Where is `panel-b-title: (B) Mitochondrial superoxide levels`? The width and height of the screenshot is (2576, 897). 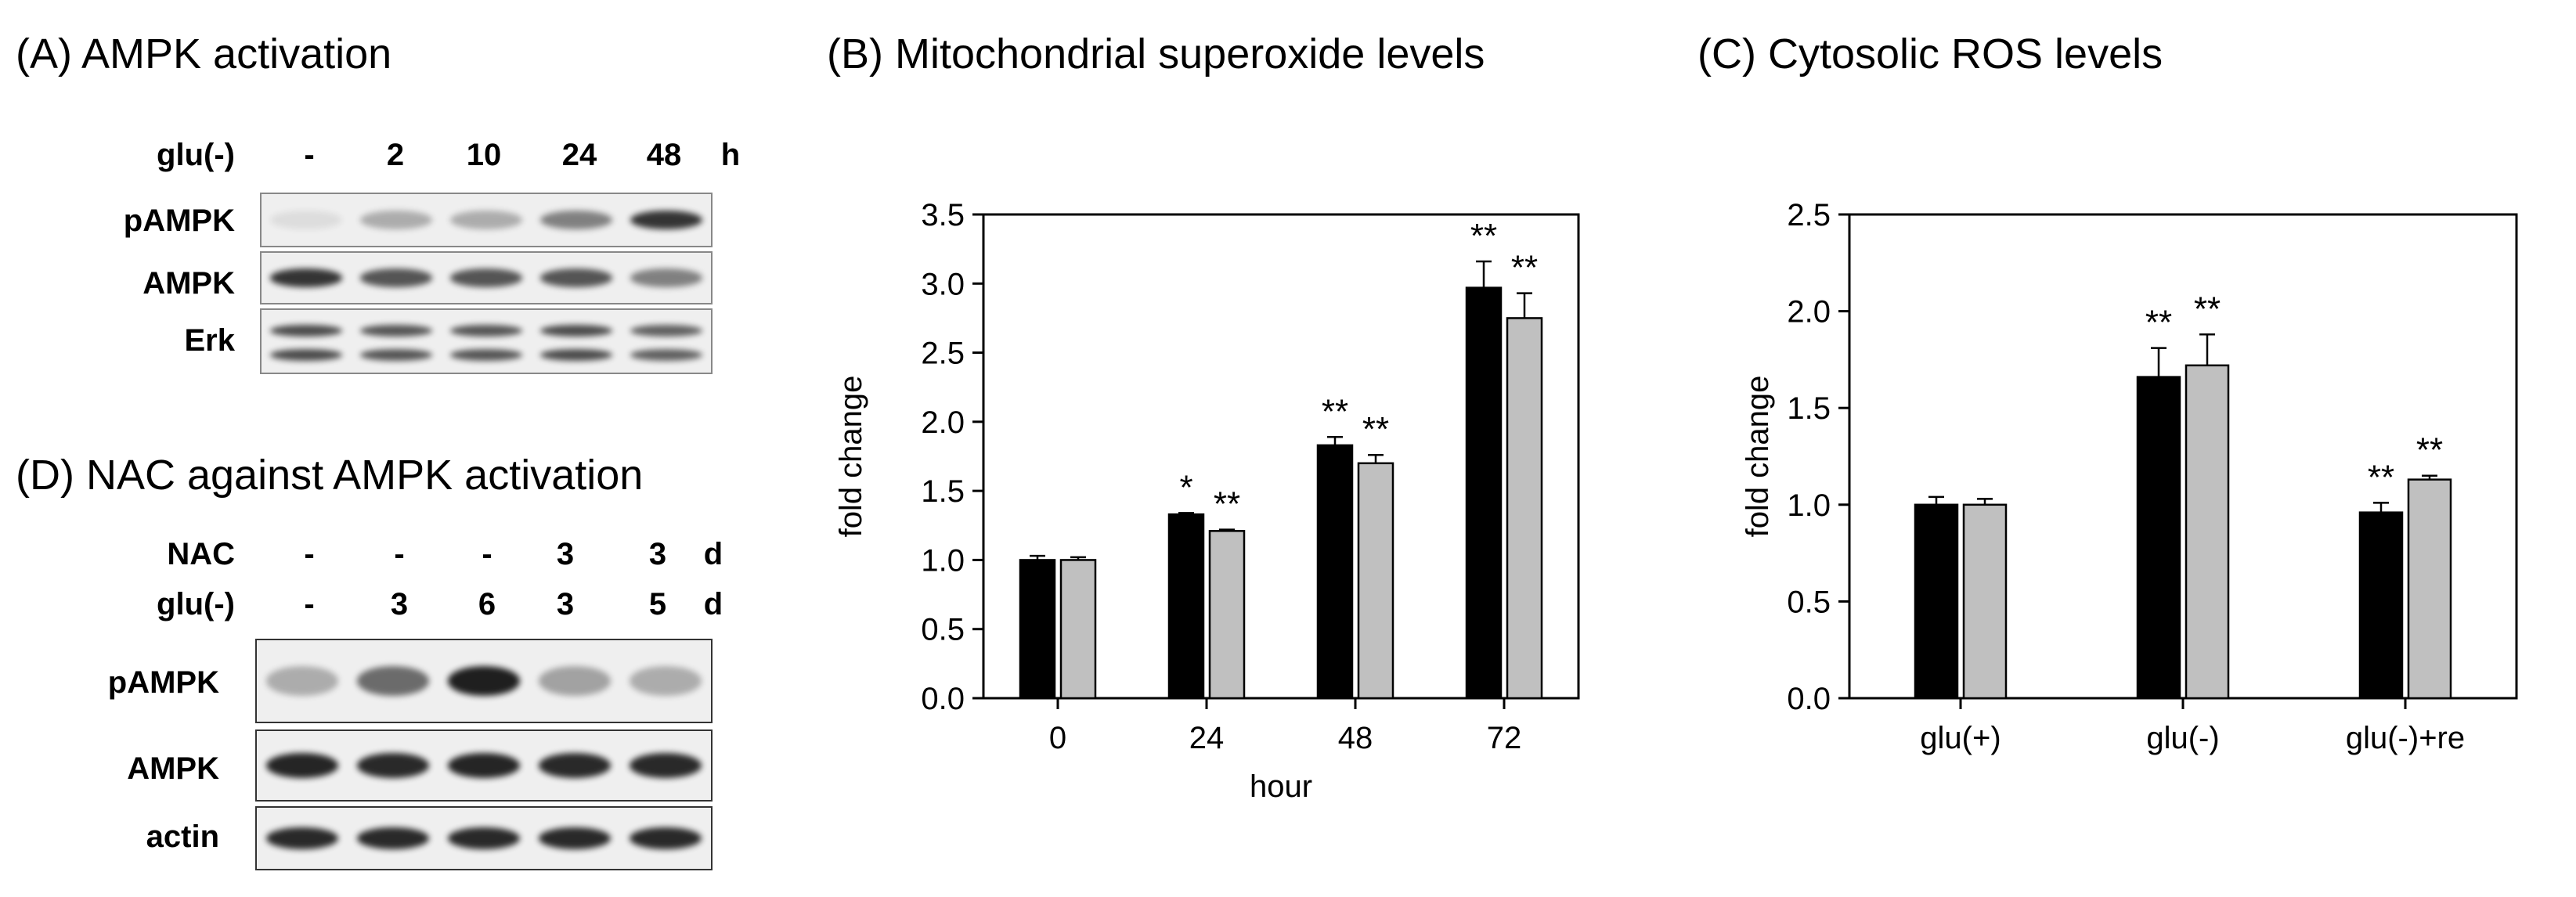 panel-b-title: (B) Mitochondrial superoxide levels is located at coordinates (1156, 54).